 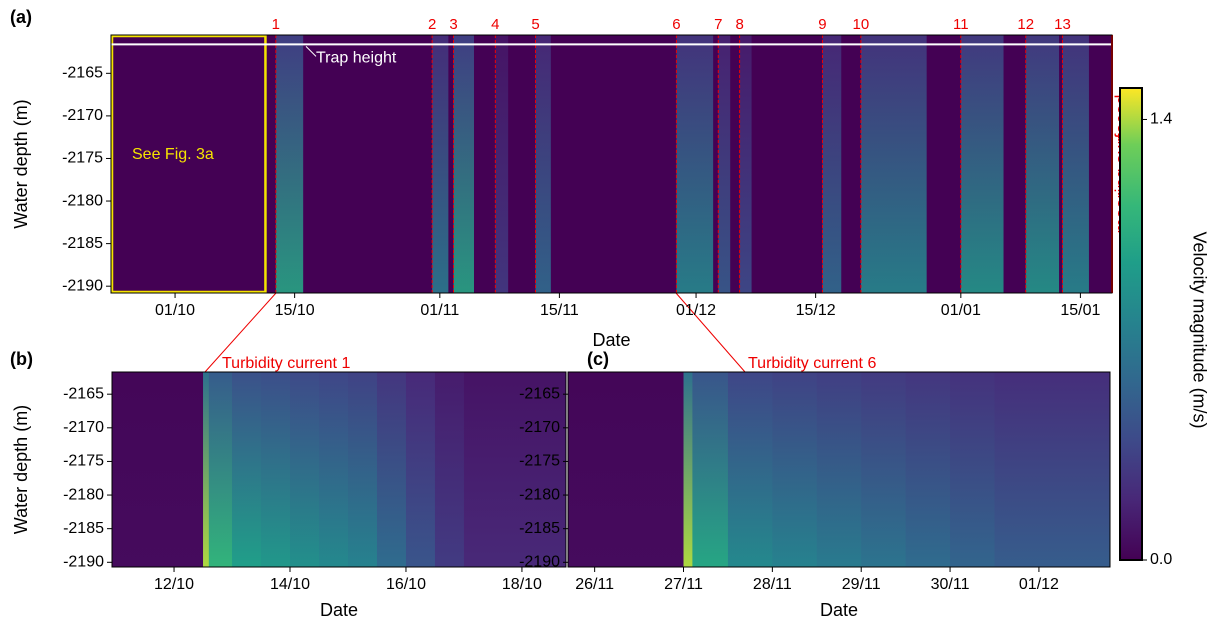 What do you see at coordinates (1199, 329) in the screenshot?
I see `axis-label: Velocity magnitude (m/s)` at bounding box center [1199, 329].